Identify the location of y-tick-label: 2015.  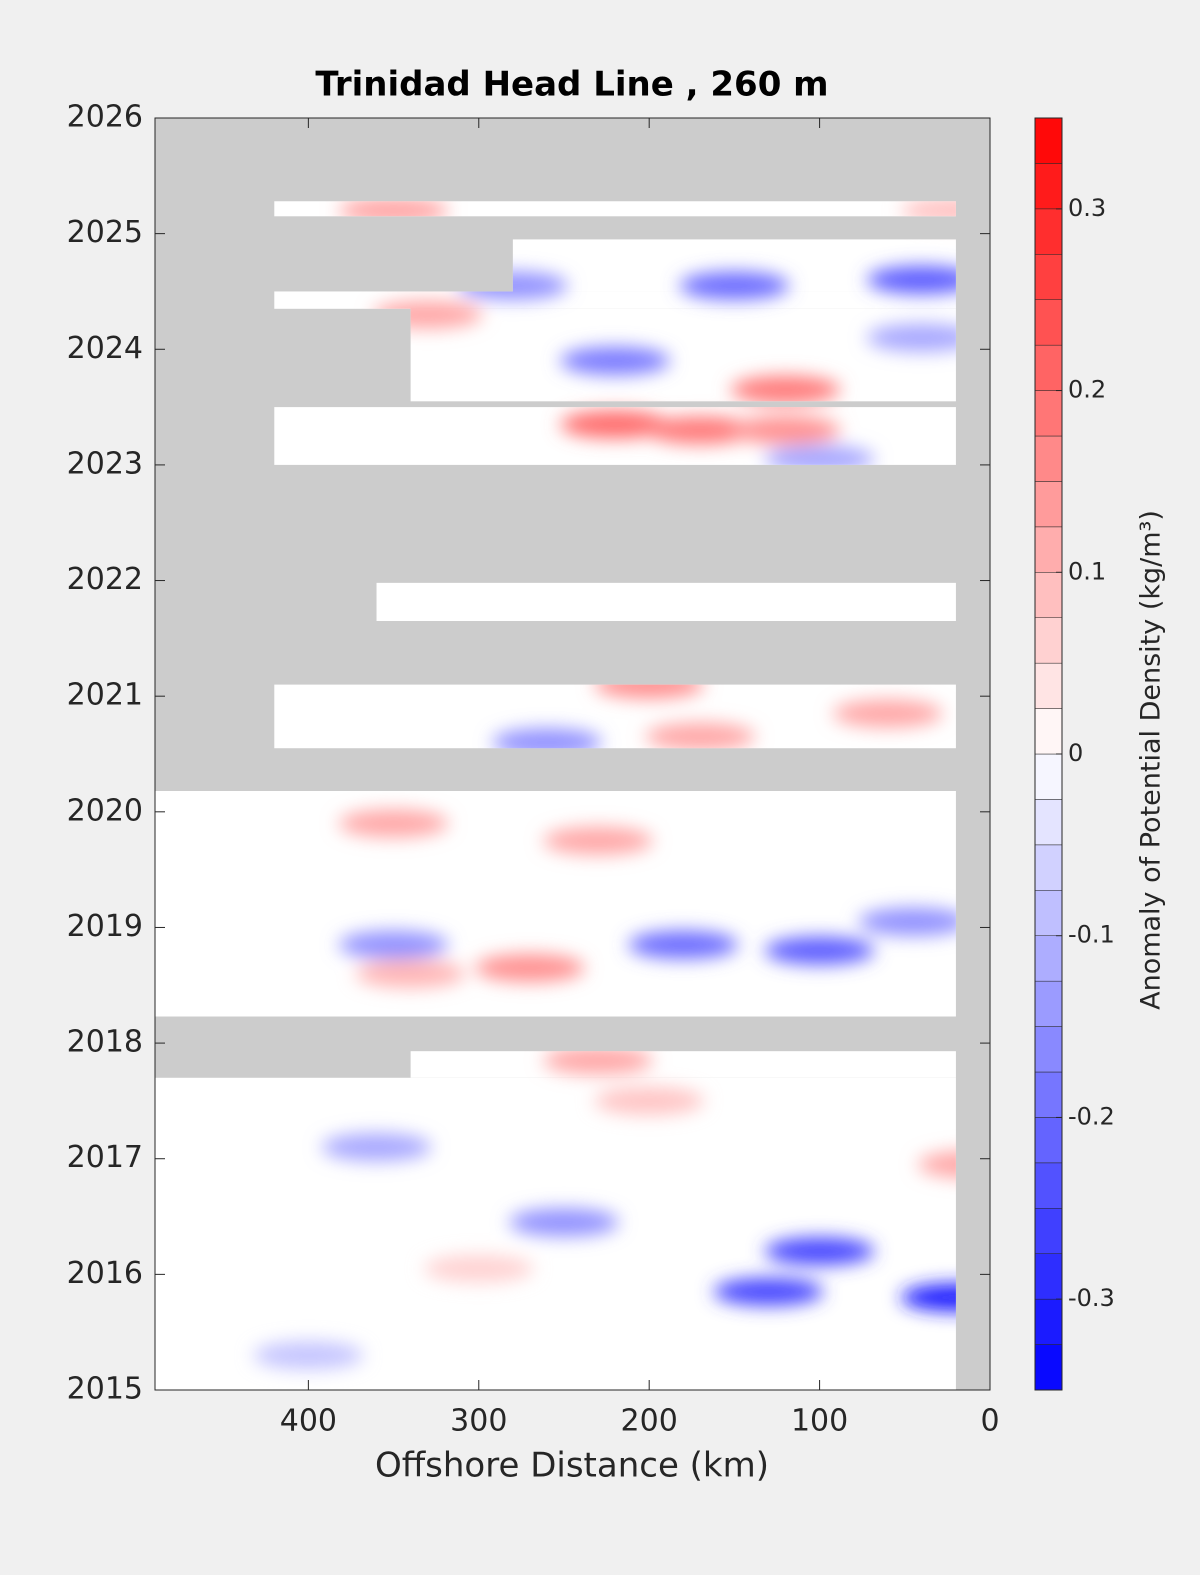
(105, 1389).